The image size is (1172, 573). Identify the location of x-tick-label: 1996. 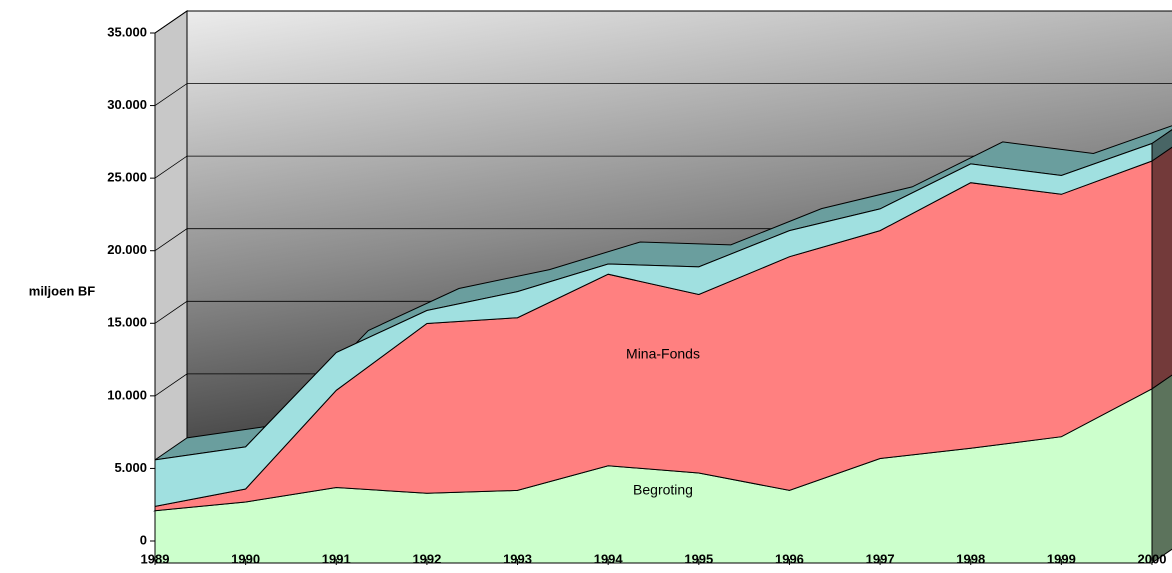
(789, 558).